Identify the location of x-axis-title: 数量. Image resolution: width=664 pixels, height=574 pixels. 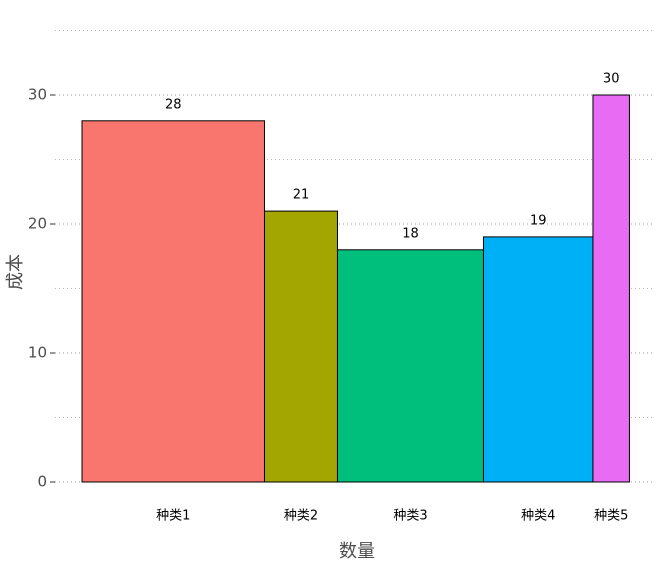
(357, 551).